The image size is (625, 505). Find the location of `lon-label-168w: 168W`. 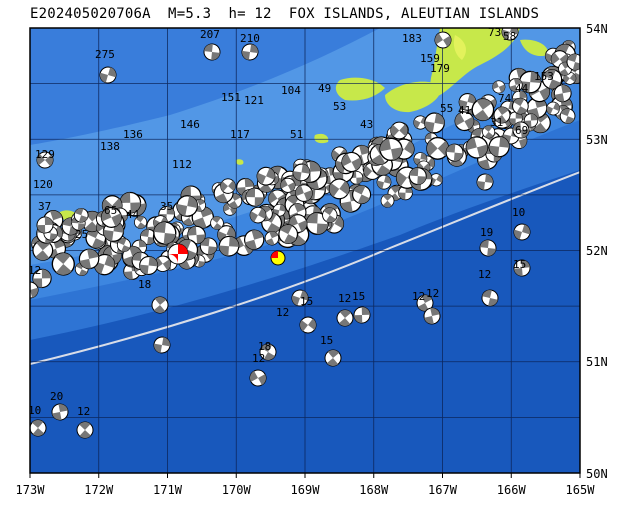

lon-label-168w: 168W is located at coordinates (374, 490).